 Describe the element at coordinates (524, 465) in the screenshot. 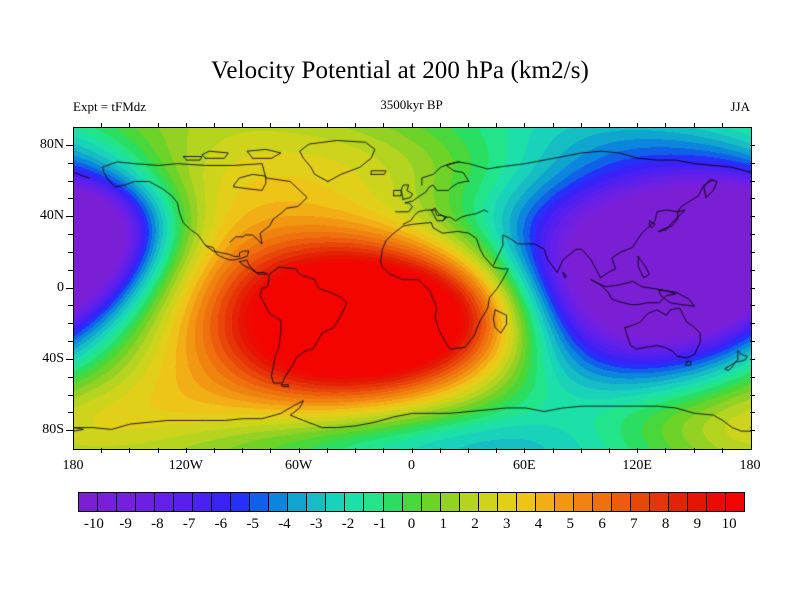

I see `x-axis-label: 60E` at that location.